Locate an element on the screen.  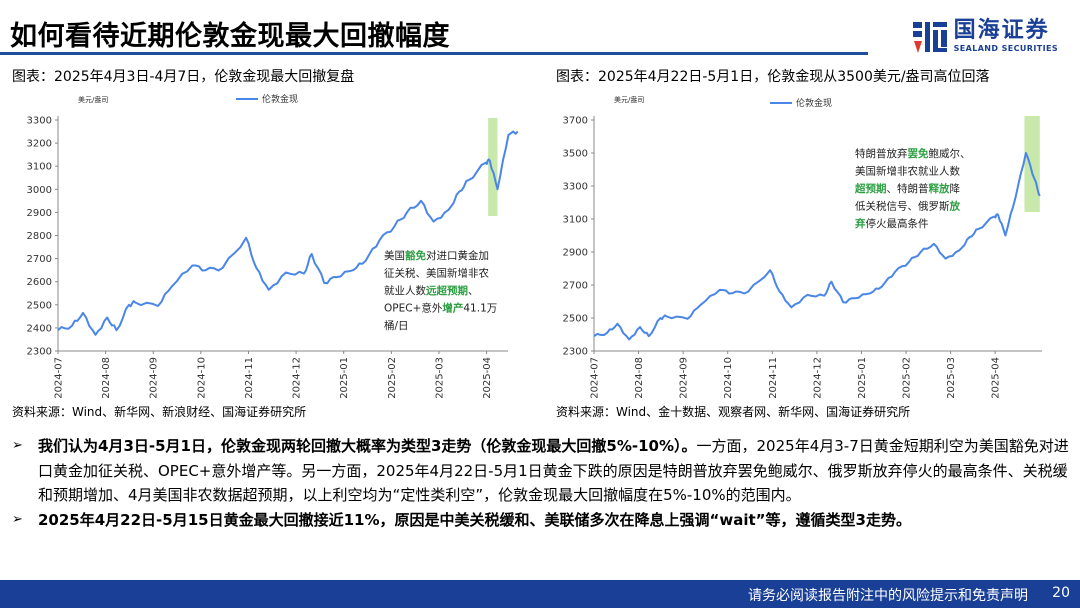
y-tick-label: 3200 is located at coordinates (39, 144).